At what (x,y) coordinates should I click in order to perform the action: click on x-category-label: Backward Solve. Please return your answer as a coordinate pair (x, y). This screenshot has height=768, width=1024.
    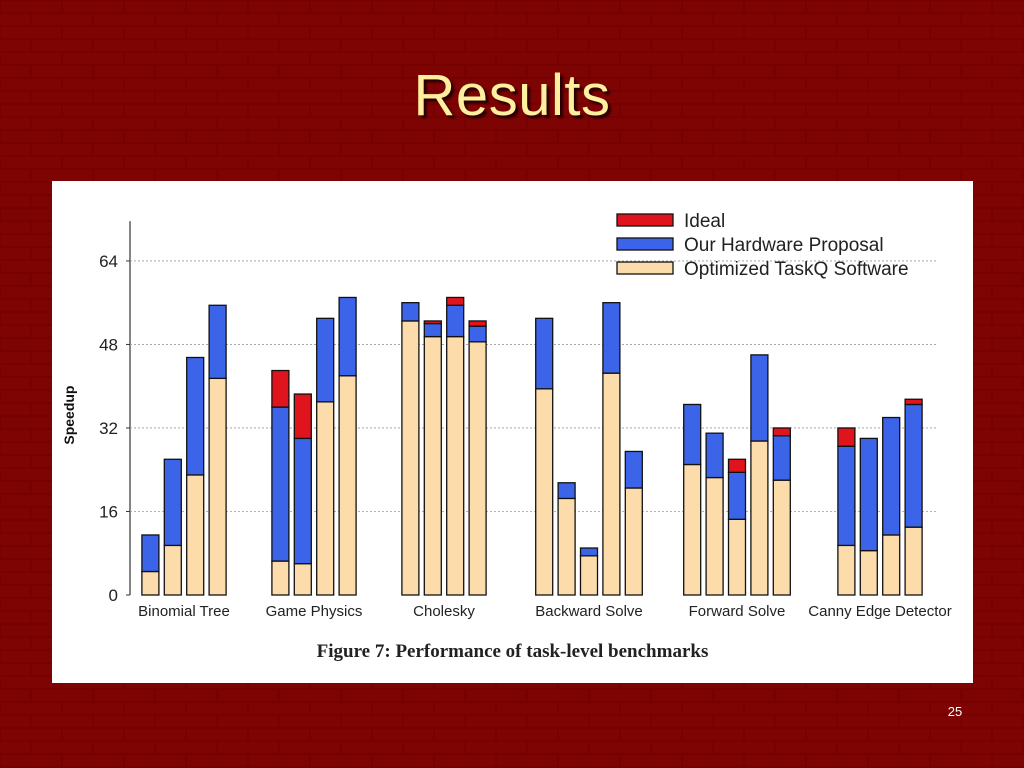
    Looking at the image, I should click on (589, 611).